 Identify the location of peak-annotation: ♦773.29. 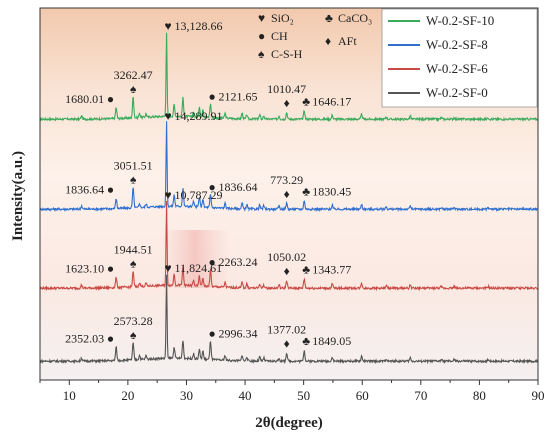
(286, 187).